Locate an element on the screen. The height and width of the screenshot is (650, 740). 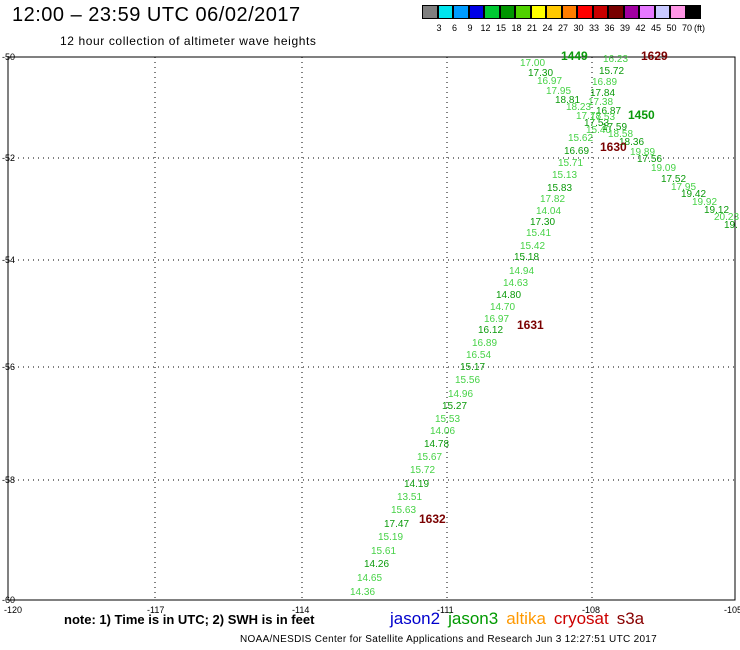
swh-value: 15.17 is located at coordinates (472, 367).